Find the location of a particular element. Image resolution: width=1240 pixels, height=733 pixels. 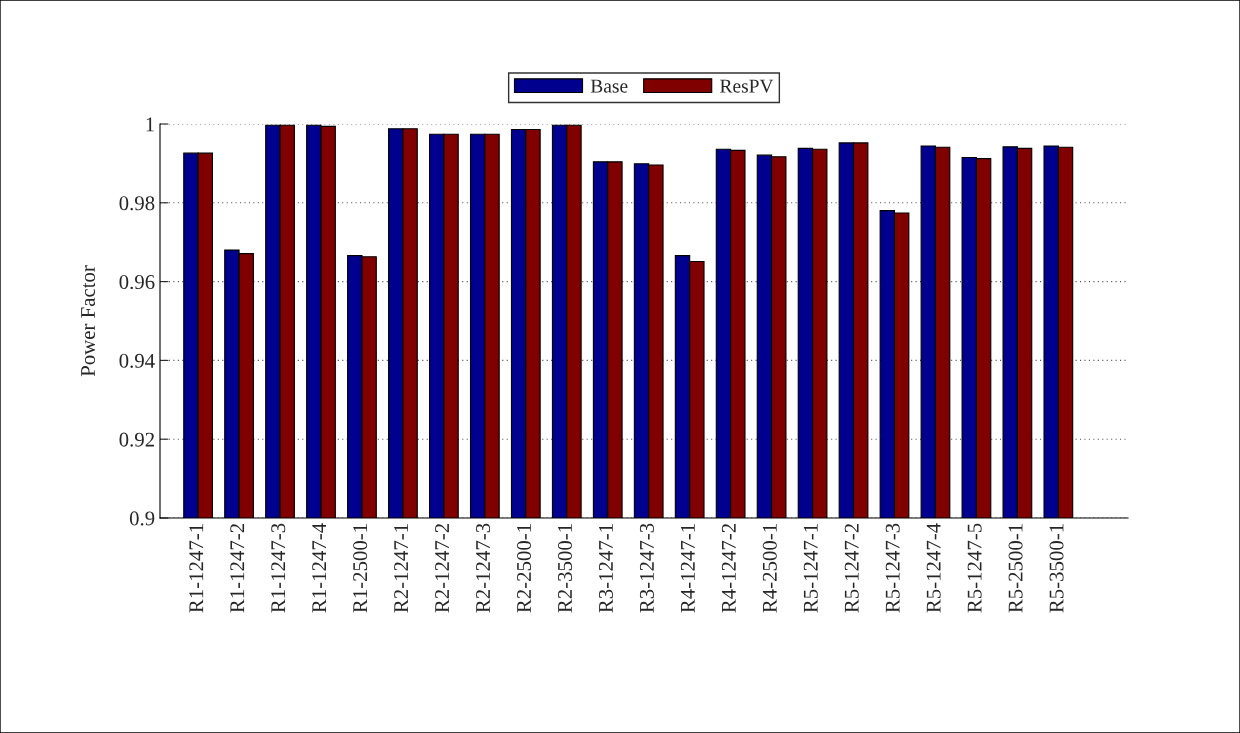

x-tick-label: R2-2500-1 is located at coordinates (524, 568).